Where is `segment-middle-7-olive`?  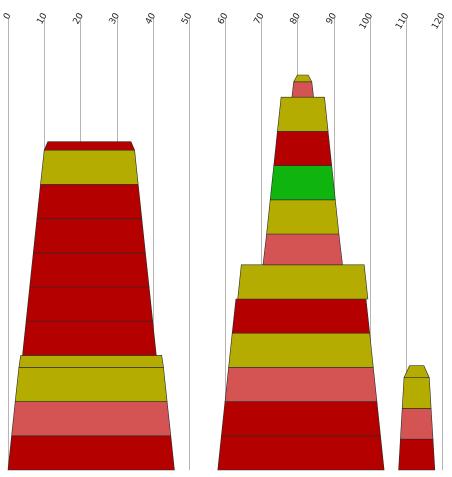
segment-middle-7-olive is located at coordinates (303, 217).